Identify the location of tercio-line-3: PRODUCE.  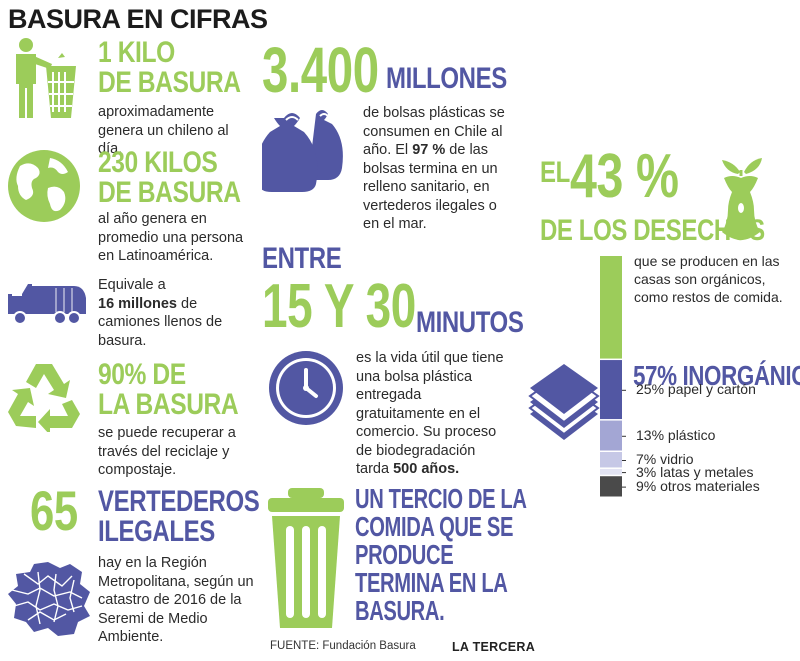
(404, 554).